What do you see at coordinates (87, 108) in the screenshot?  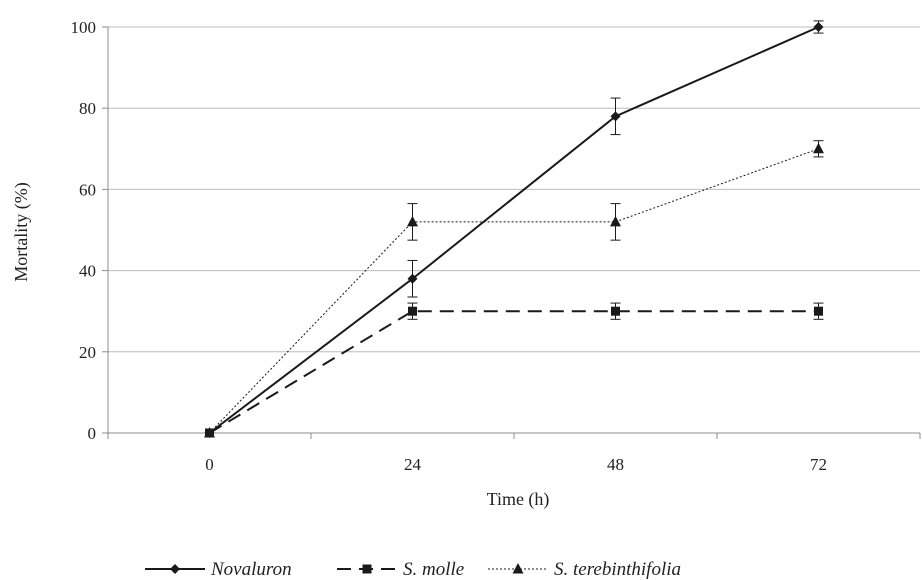 I see `y-tick-label: 80` at bounding box center [87, 108].